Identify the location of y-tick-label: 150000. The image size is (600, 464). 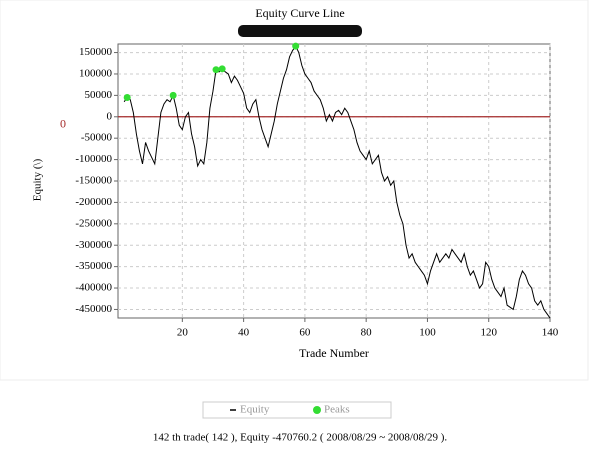
(96, 52).